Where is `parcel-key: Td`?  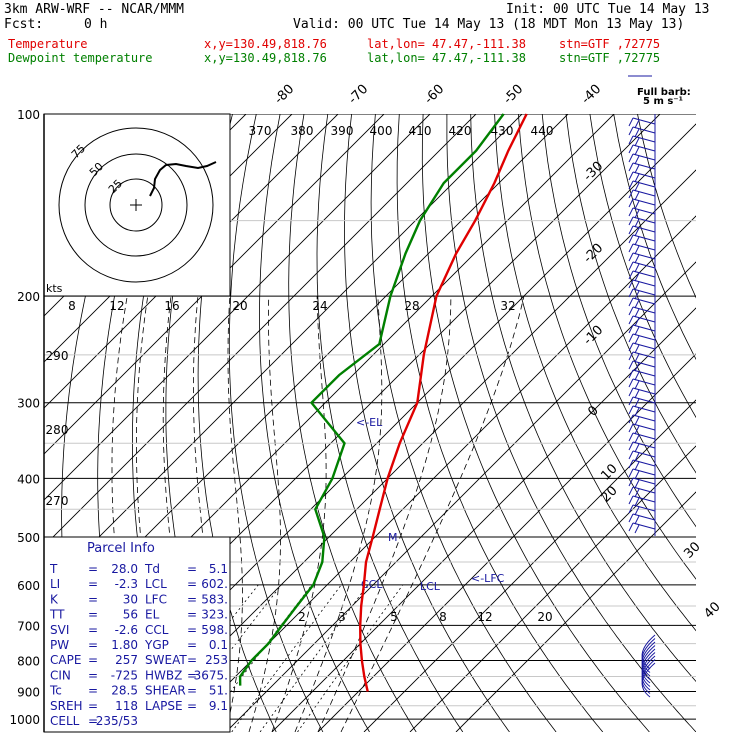
parcel-key: Td is located at coordinates (152, 569).